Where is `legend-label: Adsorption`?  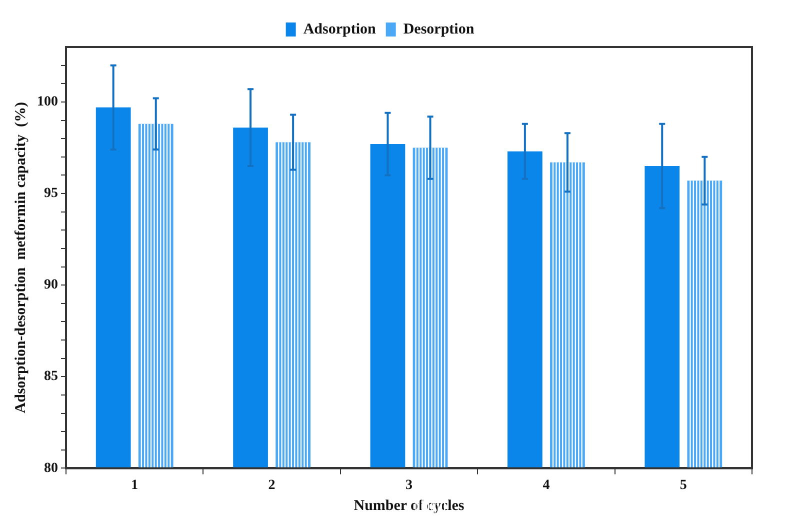 legend-label: Adsorption is located at coordinates (339, 29).